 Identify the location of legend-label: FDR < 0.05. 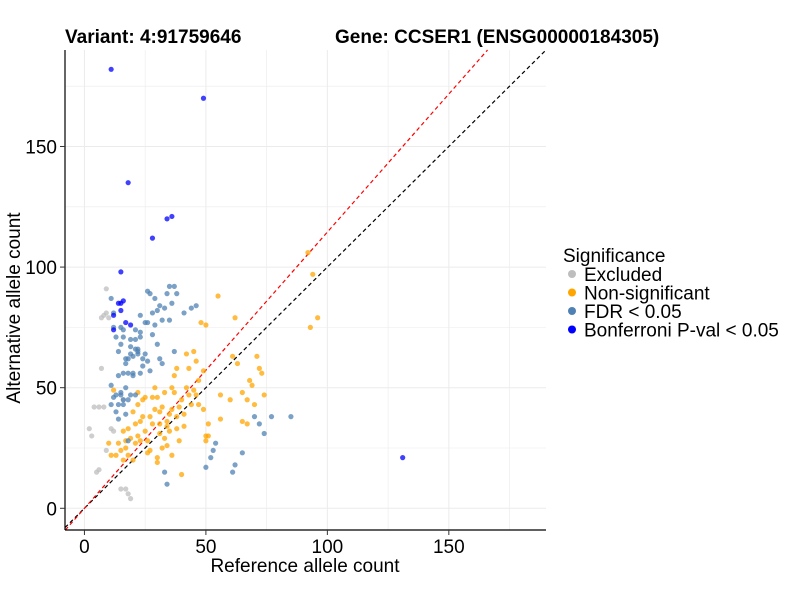
(633, 312).